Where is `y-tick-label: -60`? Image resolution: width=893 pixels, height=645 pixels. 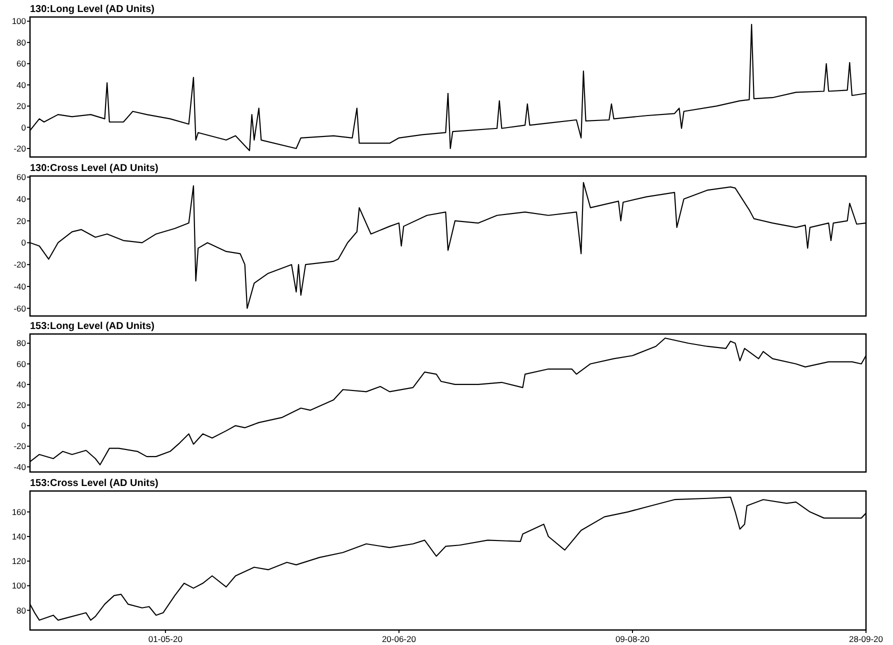
y-tick-label: -60 is located at coordinates (20, 308).